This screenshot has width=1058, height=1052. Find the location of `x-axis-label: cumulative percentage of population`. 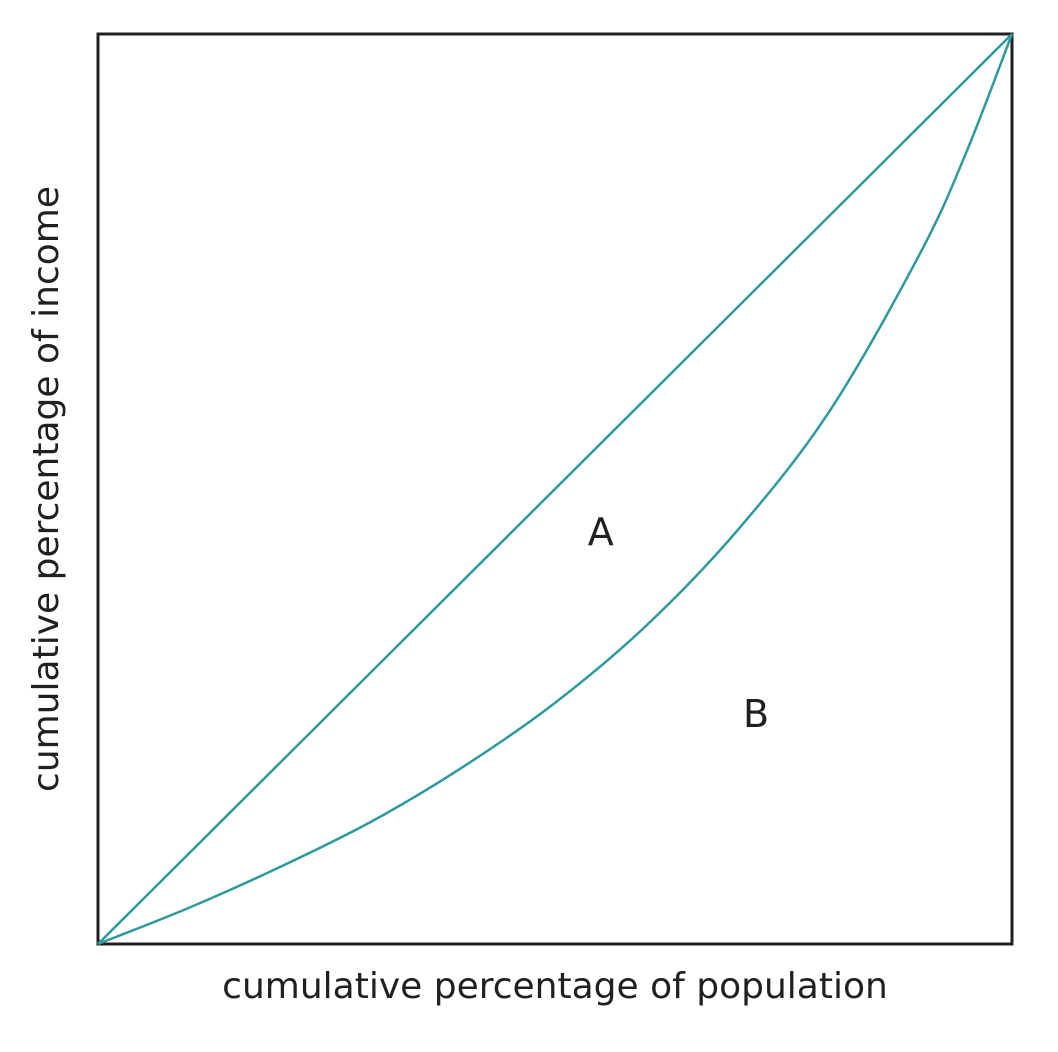

x-axis-label: cumulative percentage of population is located at coordinates (555, 986).